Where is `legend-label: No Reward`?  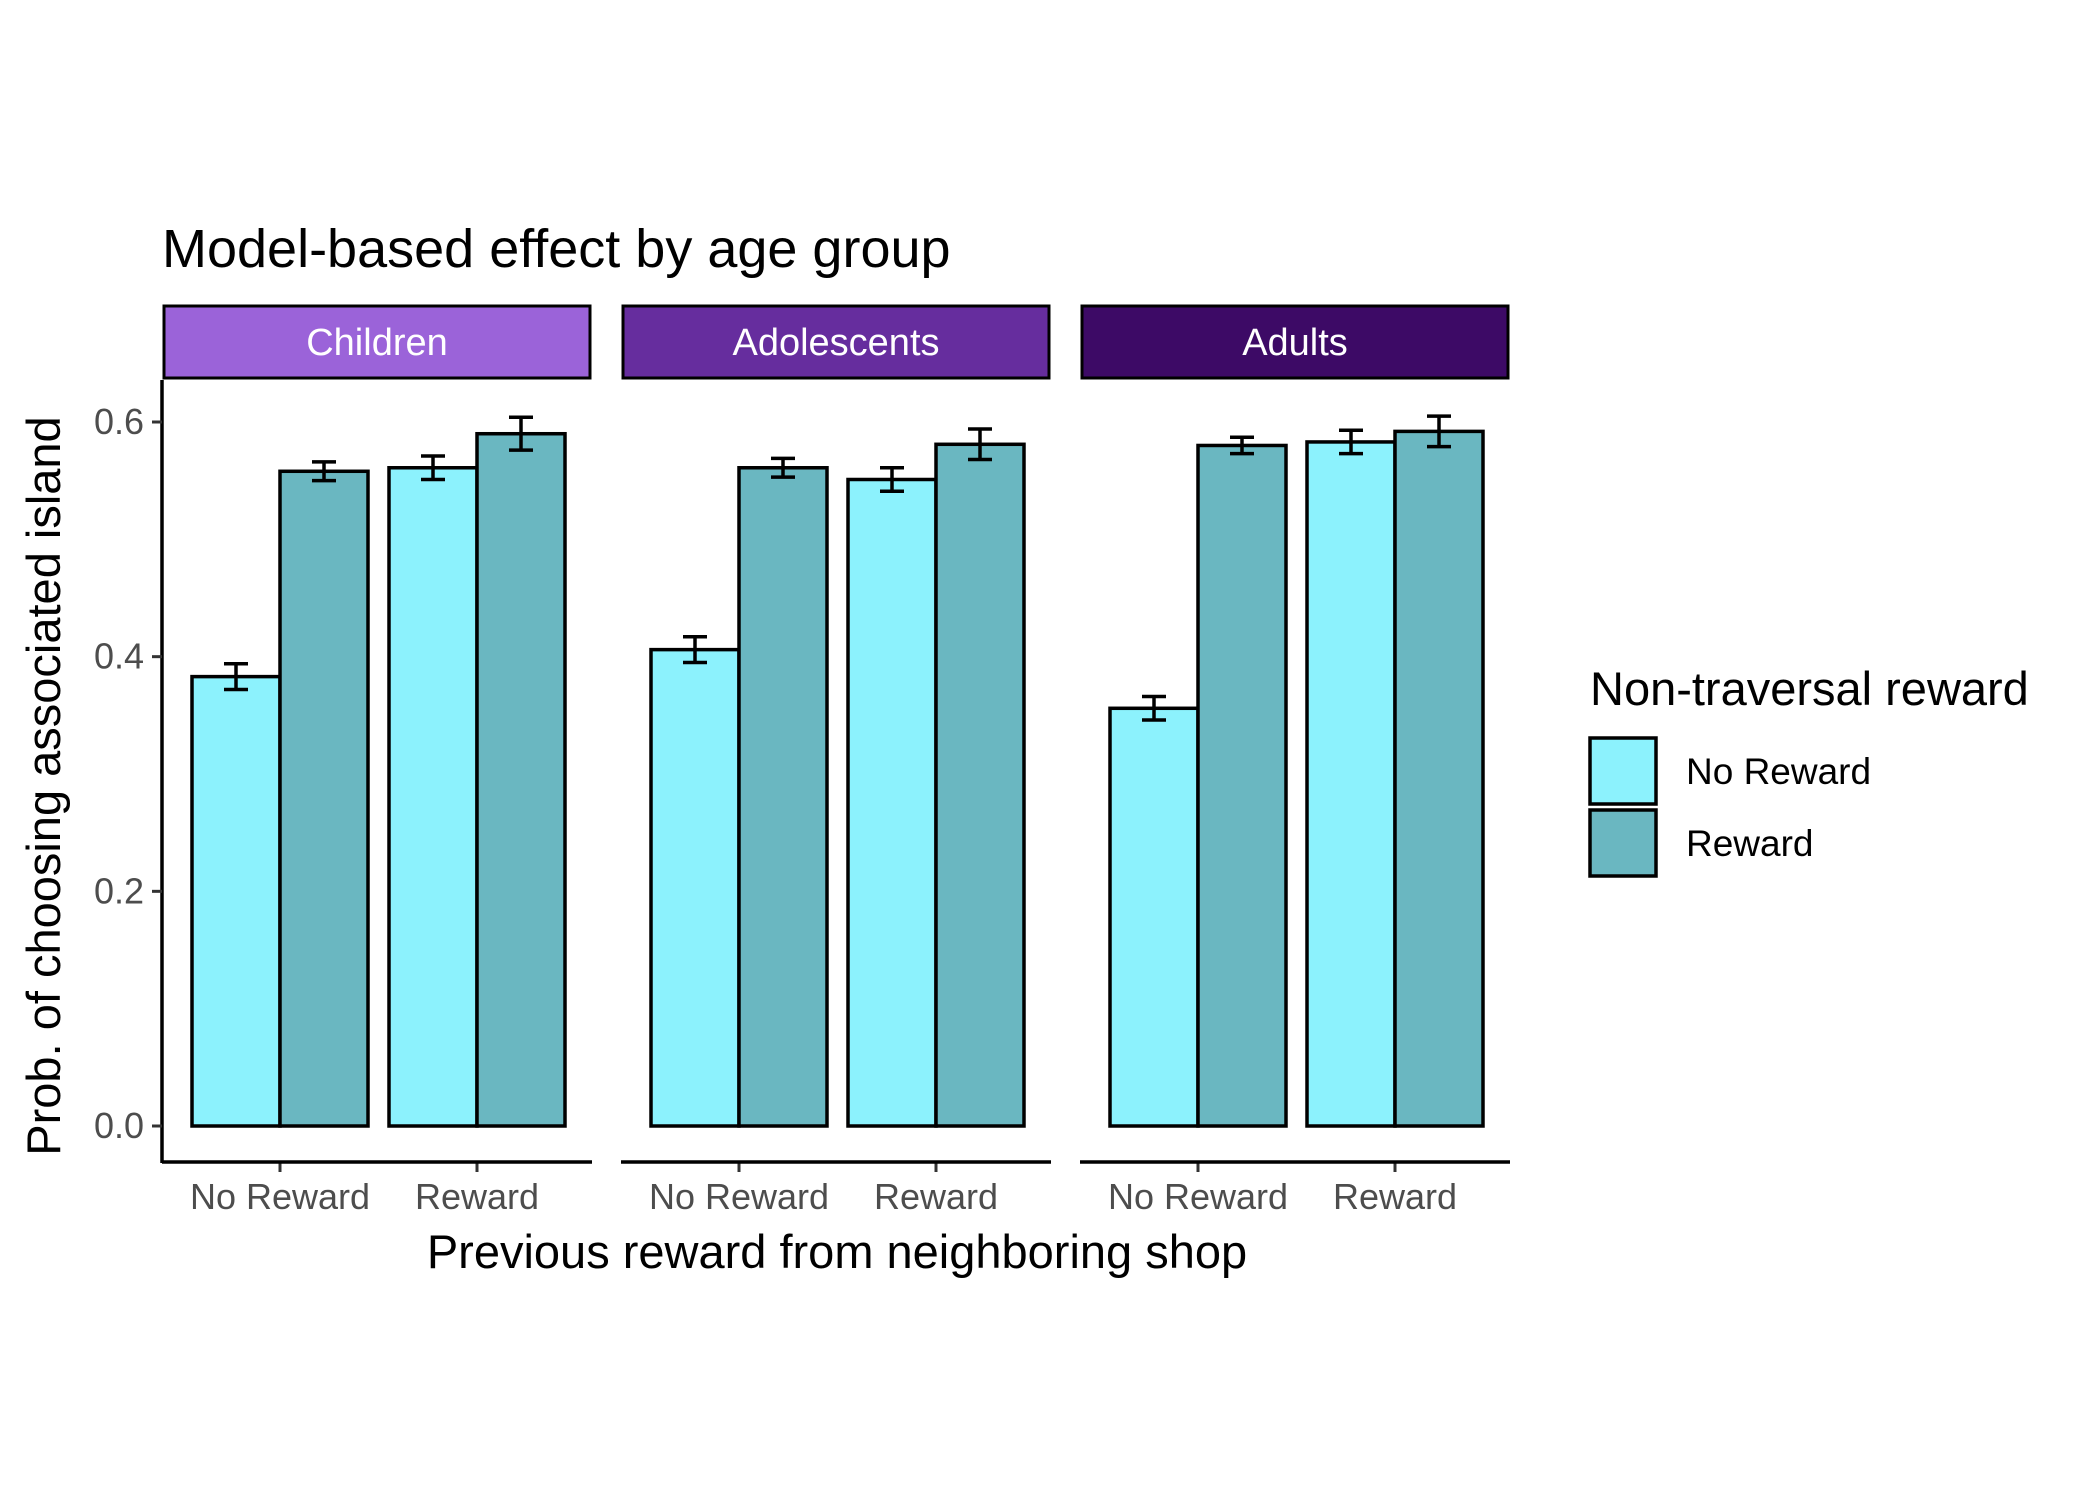 legend-label: No Reward is located at coordinates (1778, 771).